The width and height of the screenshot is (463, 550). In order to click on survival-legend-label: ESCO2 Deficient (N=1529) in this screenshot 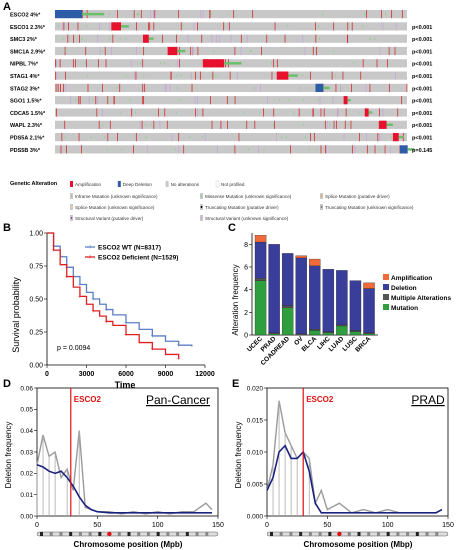, I will do `click(138, 258)`.